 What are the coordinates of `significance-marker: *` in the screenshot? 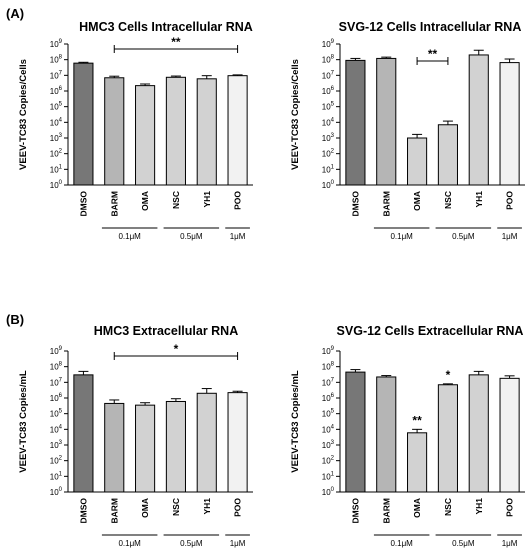 It's located at (176, 349).